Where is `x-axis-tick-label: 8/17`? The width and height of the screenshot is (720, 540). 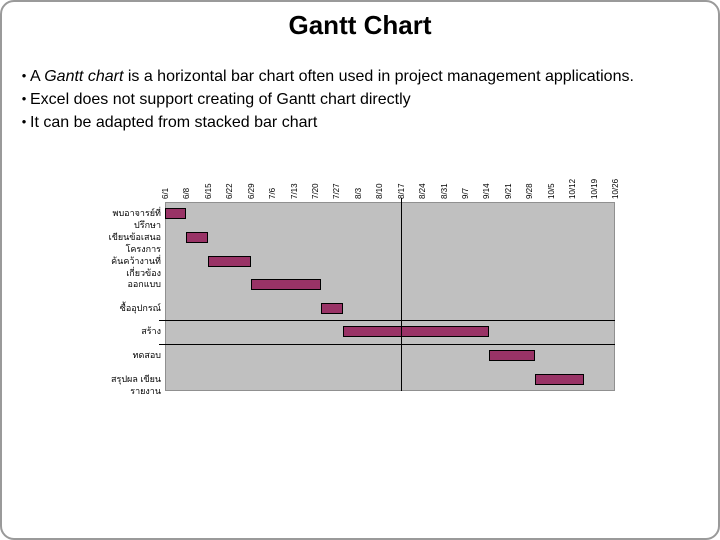 x-axis-tick-label: 8/17 is located at coordinates (401, 191).